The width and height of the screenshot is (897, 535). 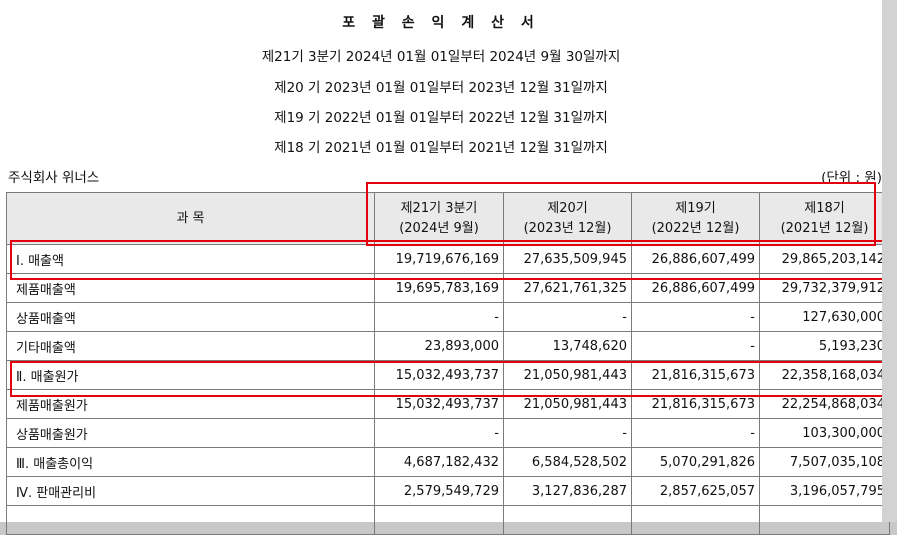 What do you see at coordinates (567, 218) in the screenshot?
I see `header-col-20: 제20기 (2023년 12월)` at bounding box center [567, 218].